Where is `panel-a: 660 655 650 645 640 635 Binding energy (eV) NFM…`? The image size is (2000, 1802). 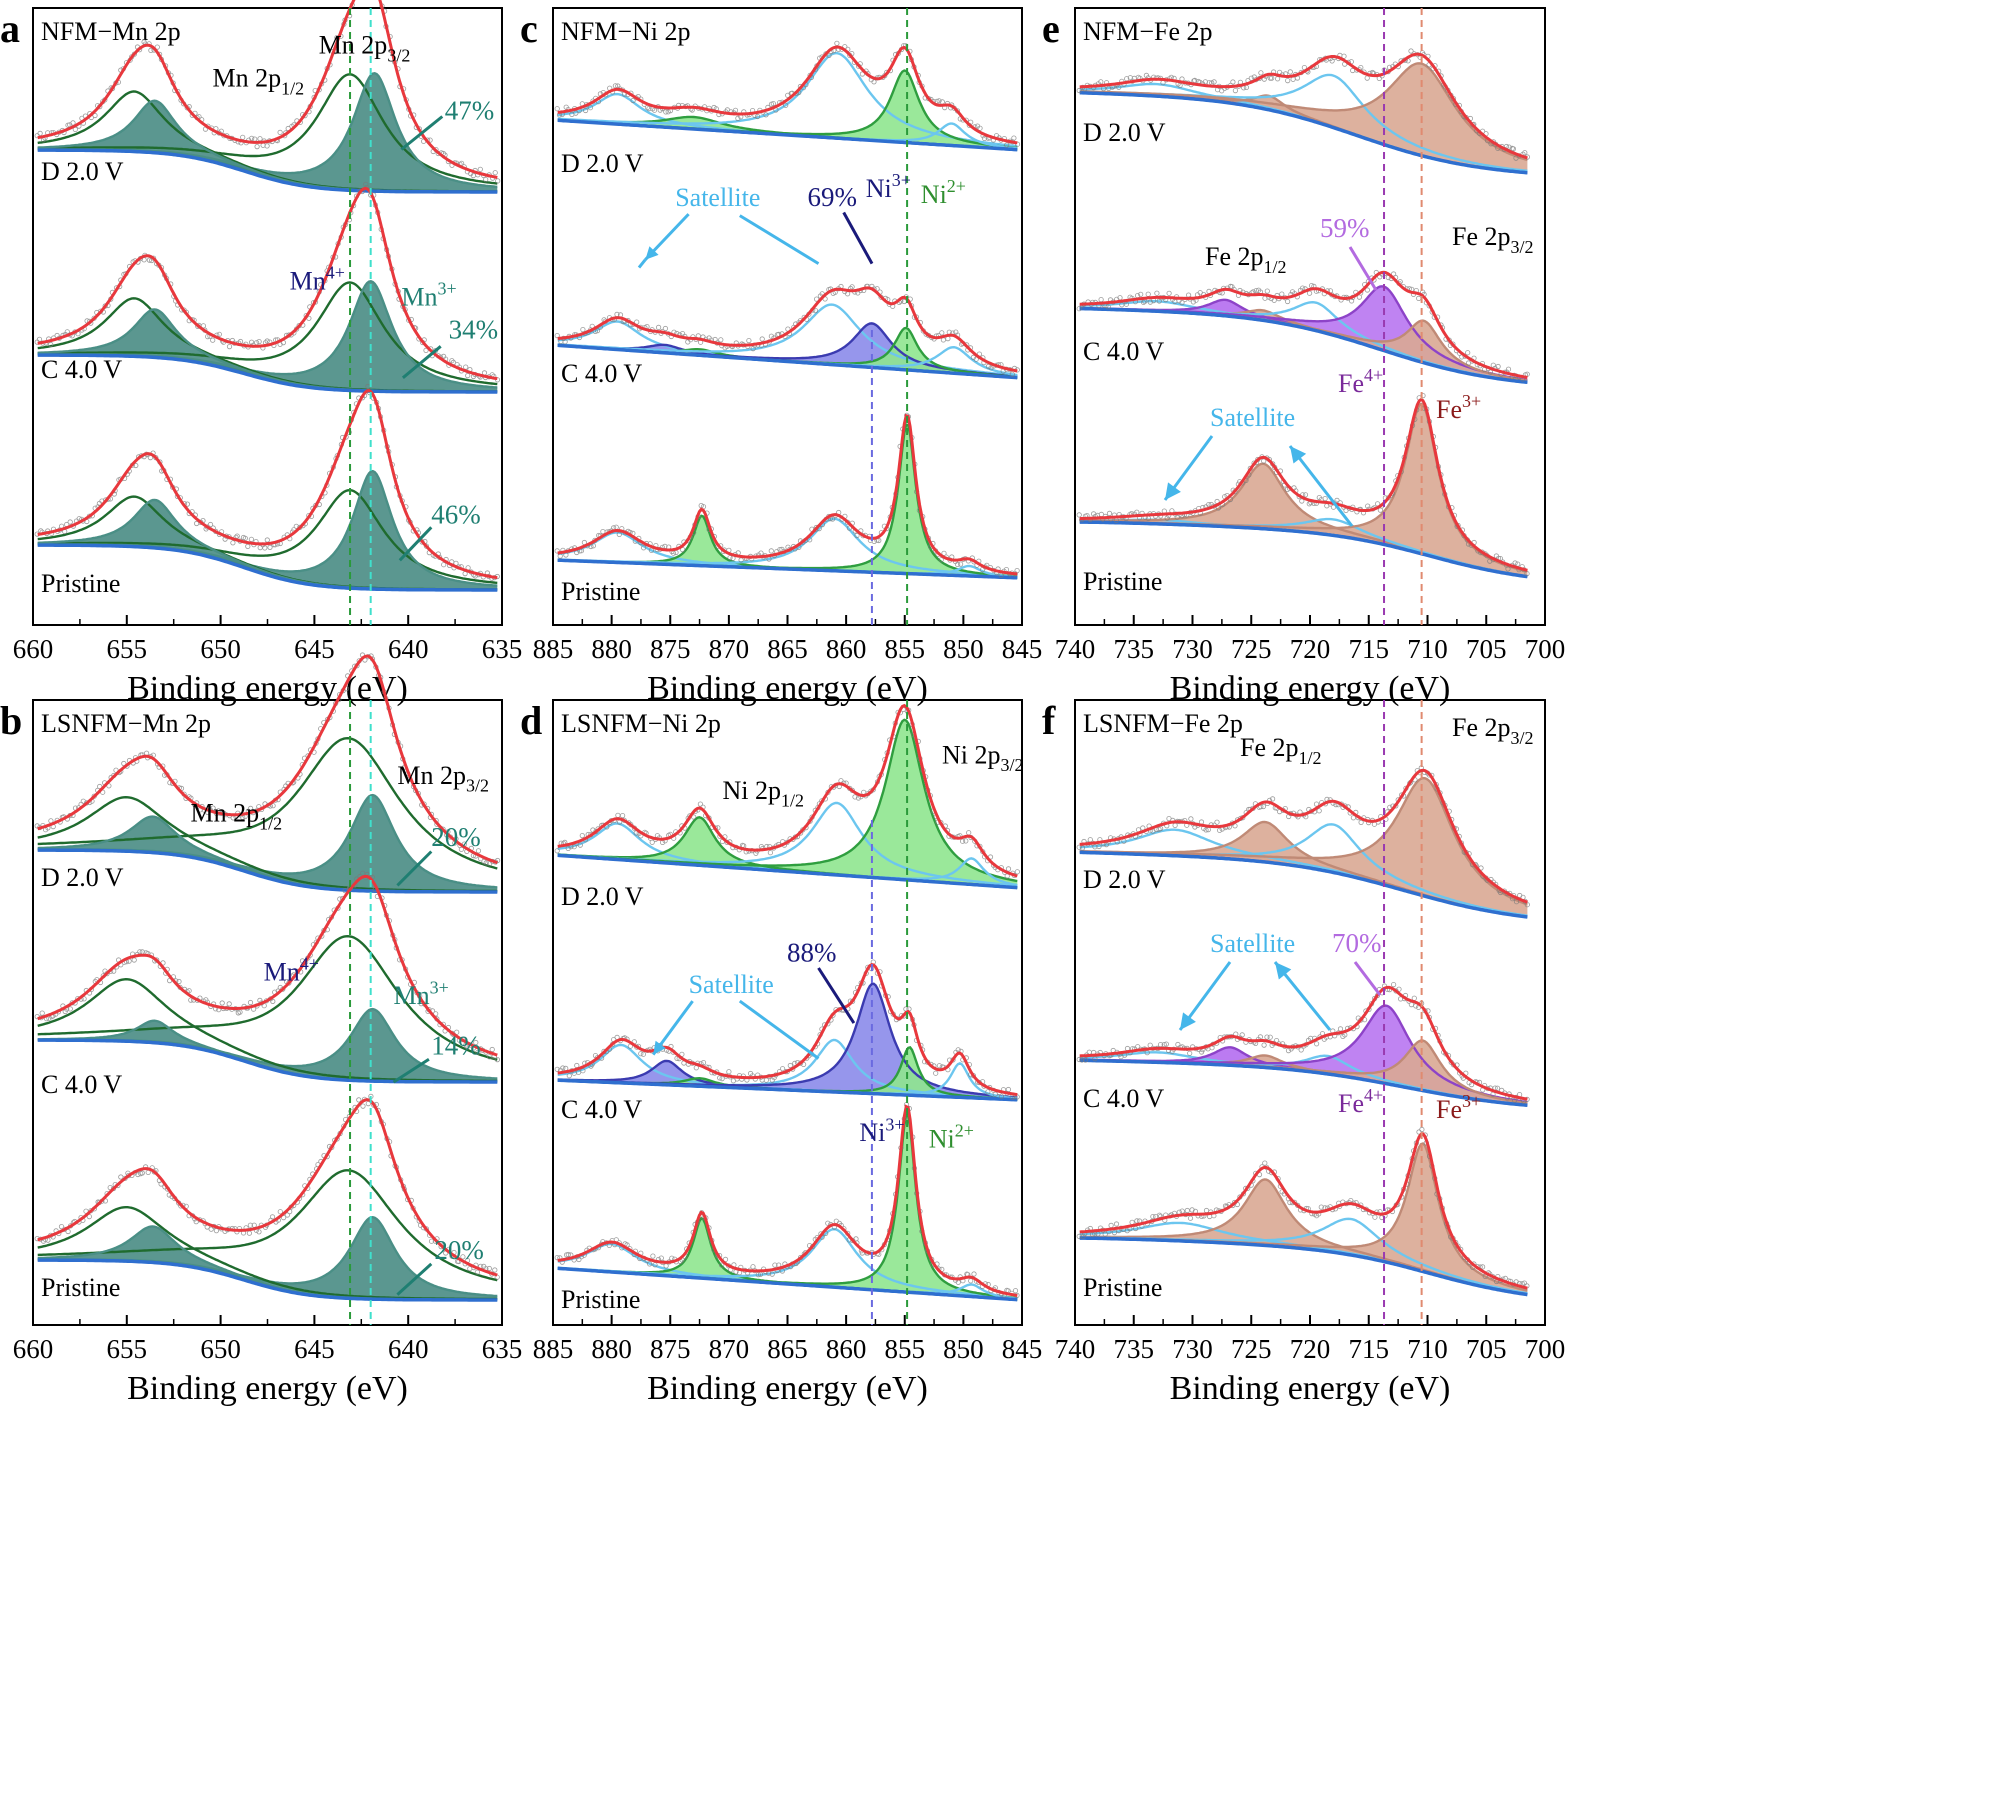 panel-a: 660 655 650 645 640 635 Binding energy (eV) NFM… is located at coordinates (261, 353).